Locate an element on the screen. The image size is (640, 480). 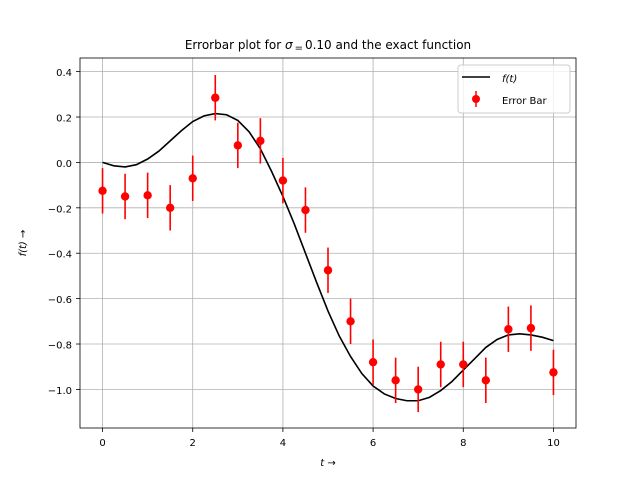
title-value: 0.10 is located at coordinates (318, 45).